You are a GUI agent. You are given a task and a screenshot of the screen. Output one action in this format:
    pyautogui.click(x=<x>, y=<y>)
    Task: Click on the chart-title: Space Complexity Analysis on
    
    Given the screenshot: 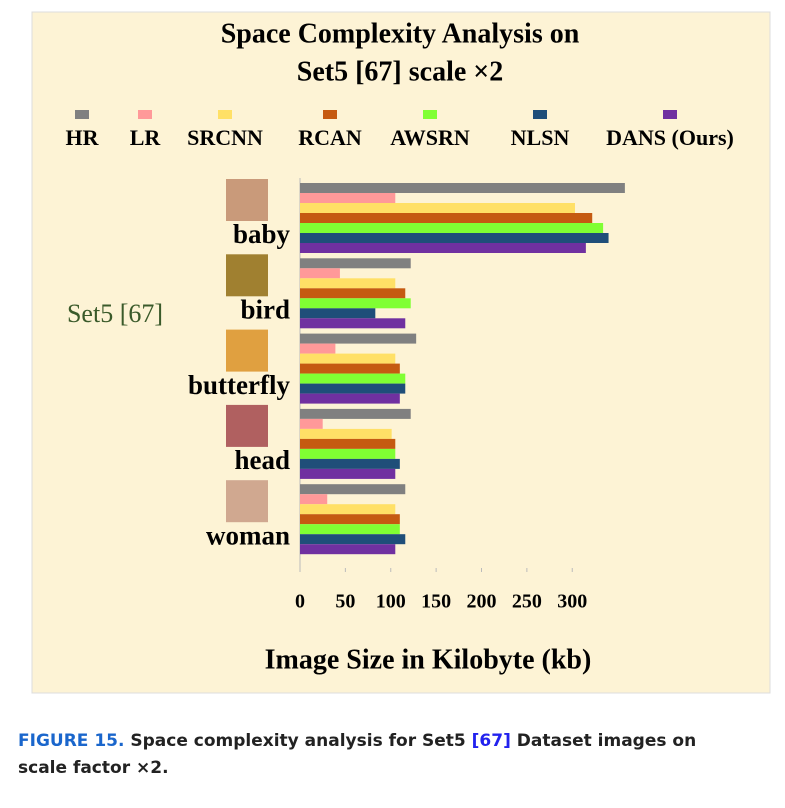 What is the action you would take?
    pyautogui.click(x=400, y=33)
    